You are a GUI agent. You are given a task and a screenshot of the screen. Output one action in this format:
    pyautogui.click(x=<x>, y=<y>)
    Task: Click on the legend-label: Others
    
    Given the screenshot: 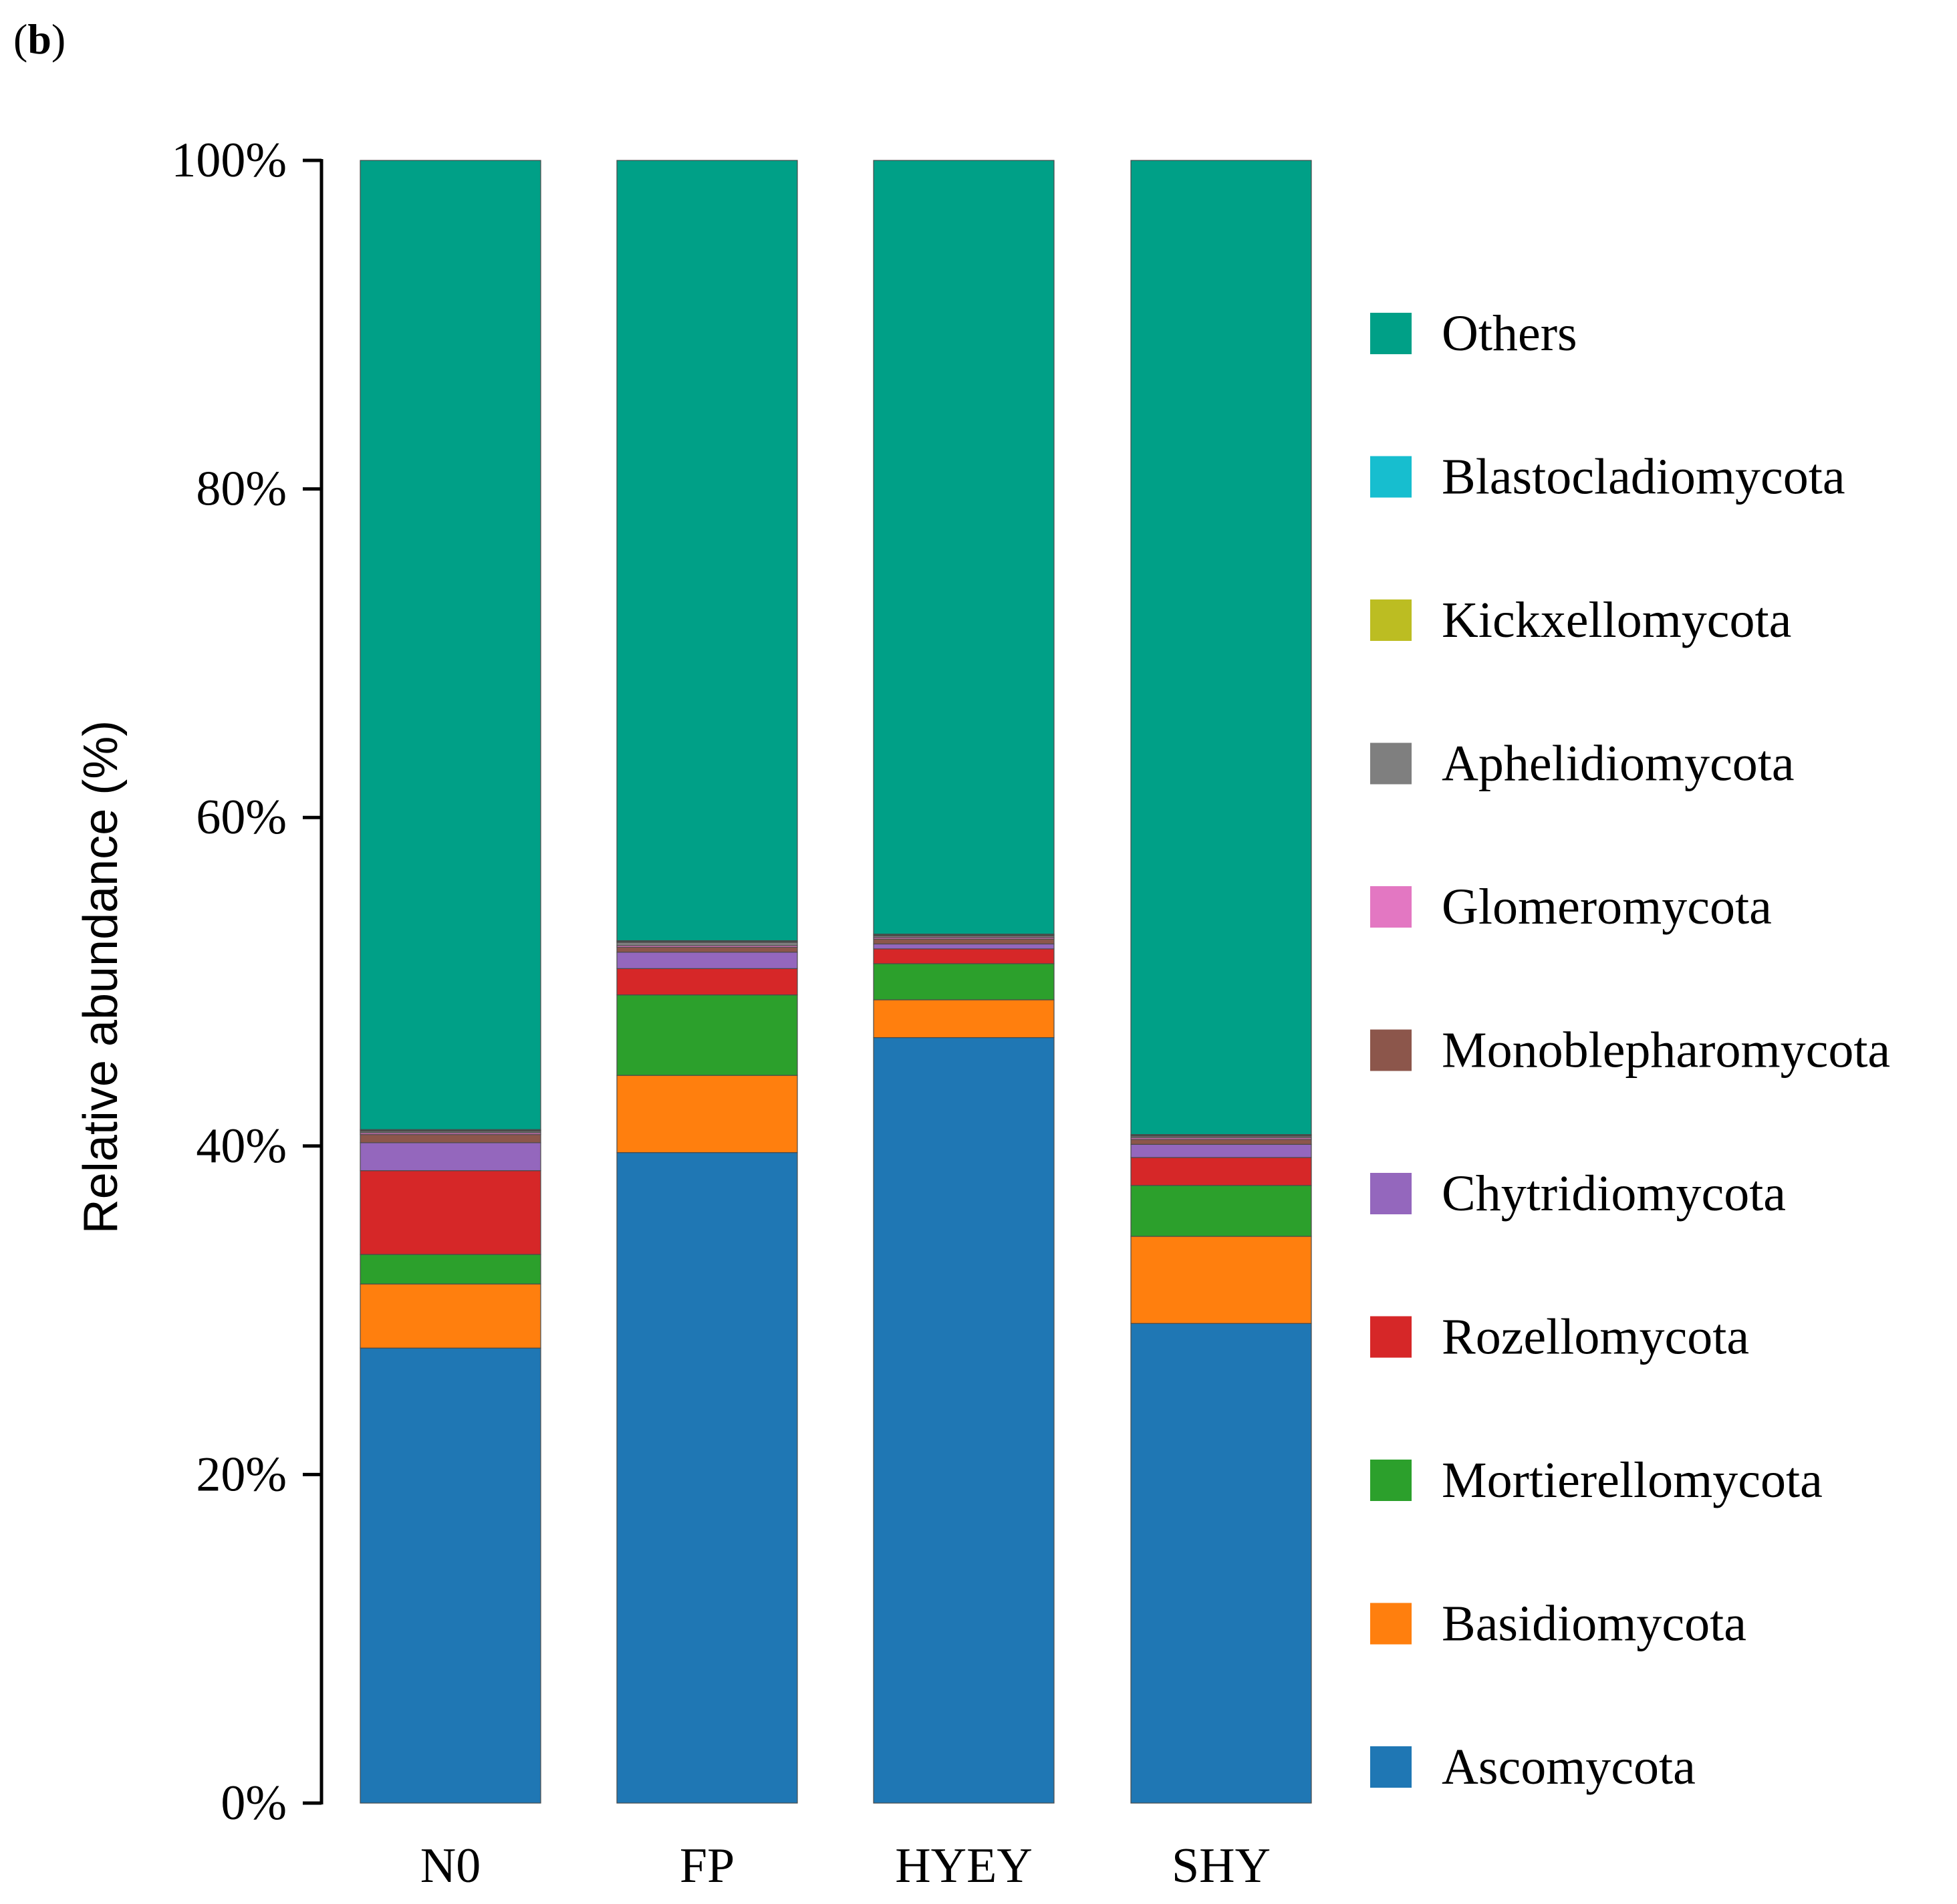 What is the action you would take?
    pyautogui.click(x=1509, y=333)
    